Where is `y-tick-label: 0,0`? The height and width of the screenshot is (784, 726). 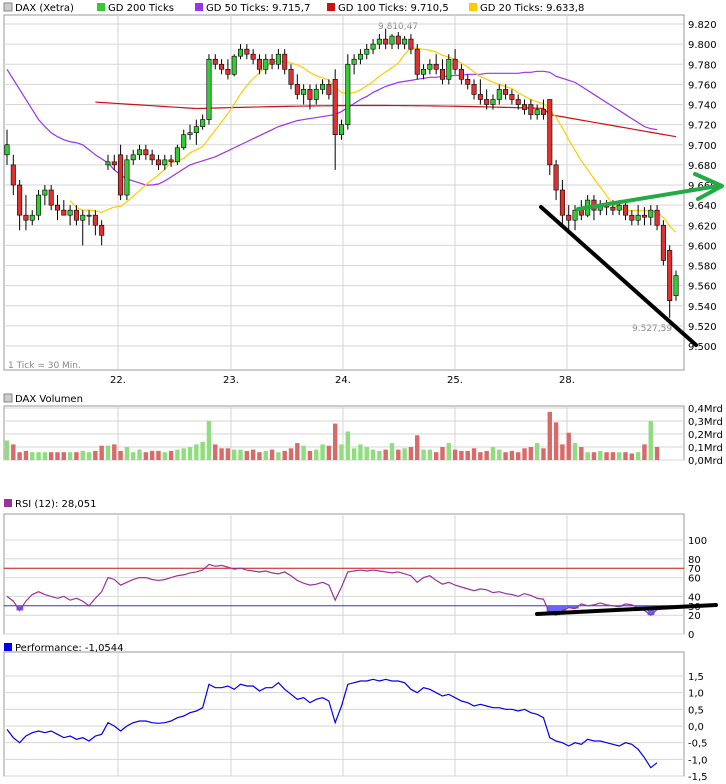
y-tick-label: 0,0 is located at coordinates (696, 727).